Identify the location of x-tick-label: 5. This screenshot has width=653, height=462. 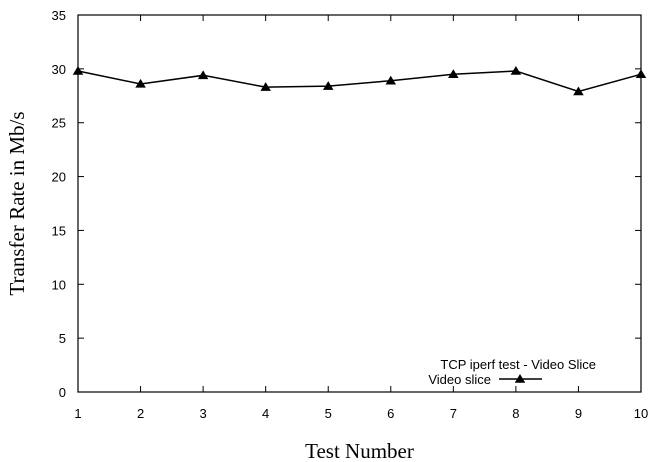
(328, 413).